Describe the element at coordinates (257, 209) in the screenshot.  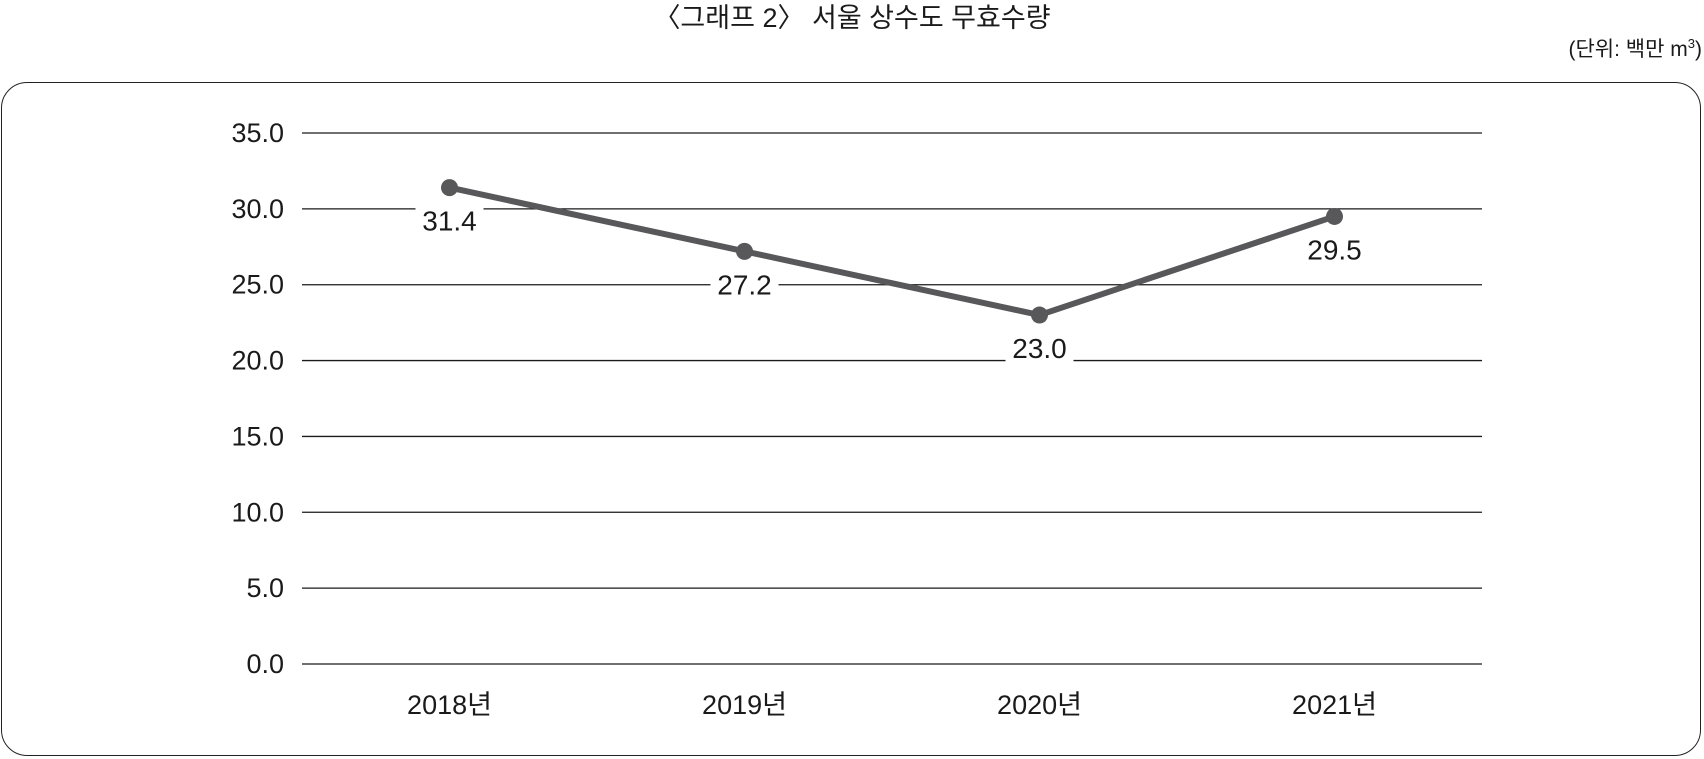
I see `y-tick-label: 30.0` at that location.